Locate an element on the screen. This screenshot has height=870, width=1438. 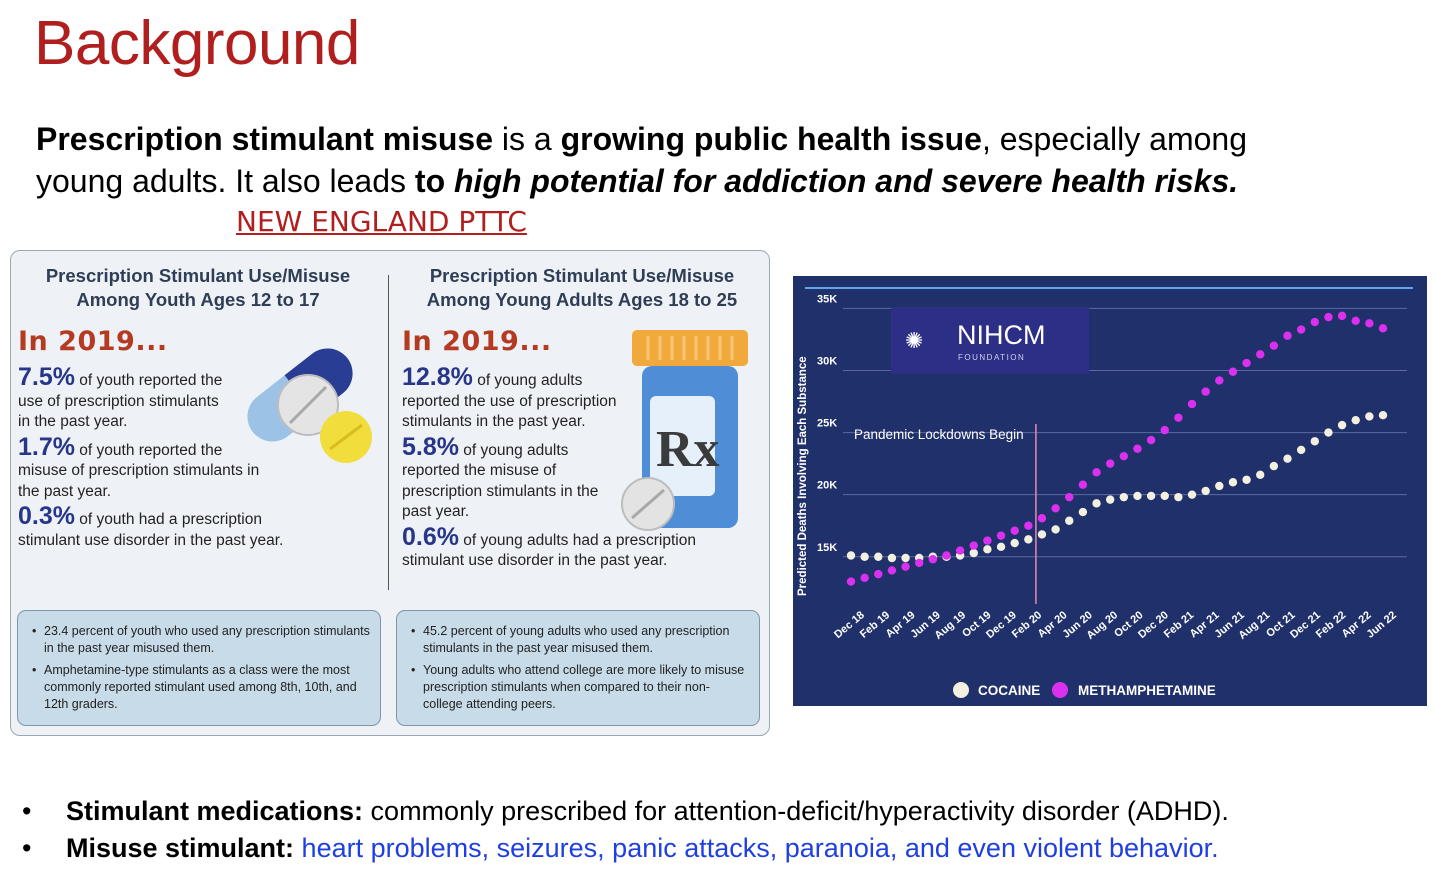
intro-text-1: is a is located at coordinates (527, 139).